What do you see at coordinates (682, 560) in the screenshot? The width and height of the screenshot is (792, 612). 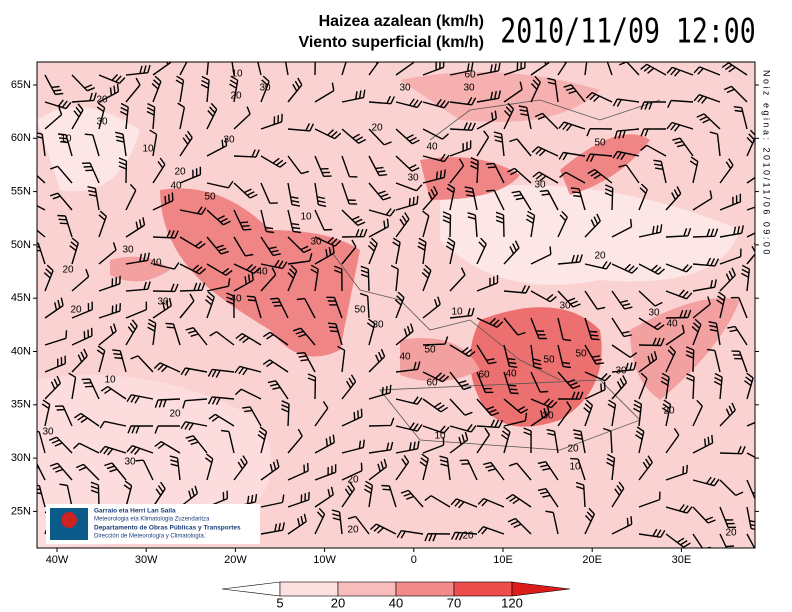 I see `lon-label: 30E` at bounding box center [682, 560].